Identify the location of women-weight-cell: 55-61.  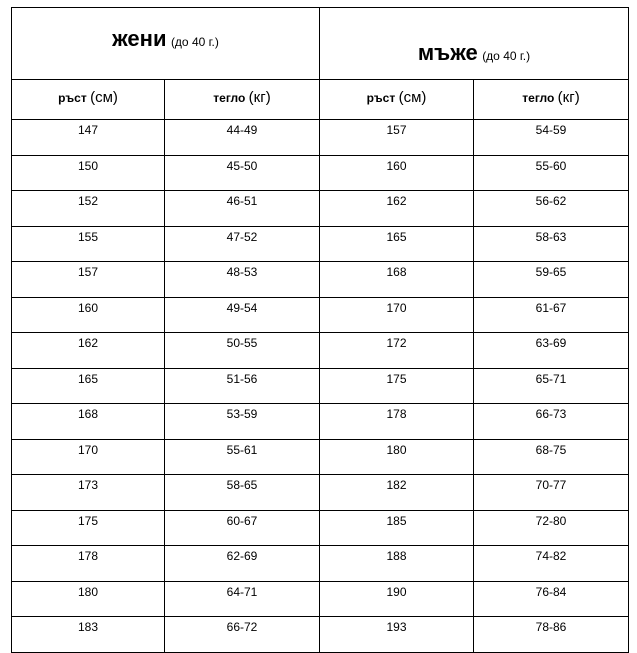
(242, 456).